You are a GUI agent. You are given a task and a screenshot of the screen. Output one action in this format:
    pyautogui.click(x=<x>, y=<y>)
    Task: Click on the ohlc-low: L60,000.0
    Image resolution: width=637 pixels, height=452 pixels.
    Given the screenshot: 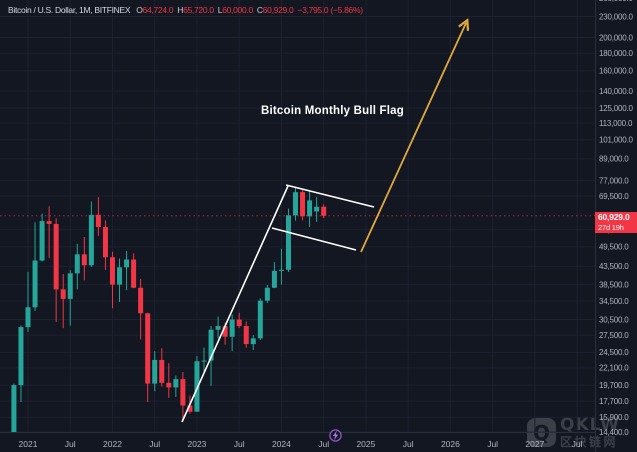 What is the action you would take?
    pyautogui.click(x=235, y=10)
    